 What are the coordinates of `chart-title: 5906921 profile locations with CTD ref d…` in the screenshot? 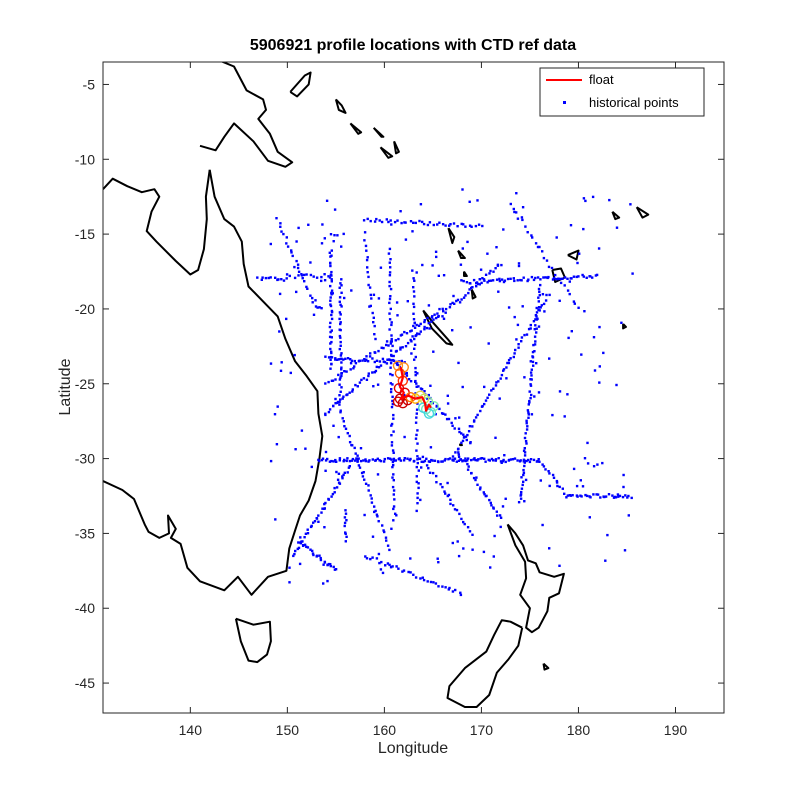 It's located at (413, 45).